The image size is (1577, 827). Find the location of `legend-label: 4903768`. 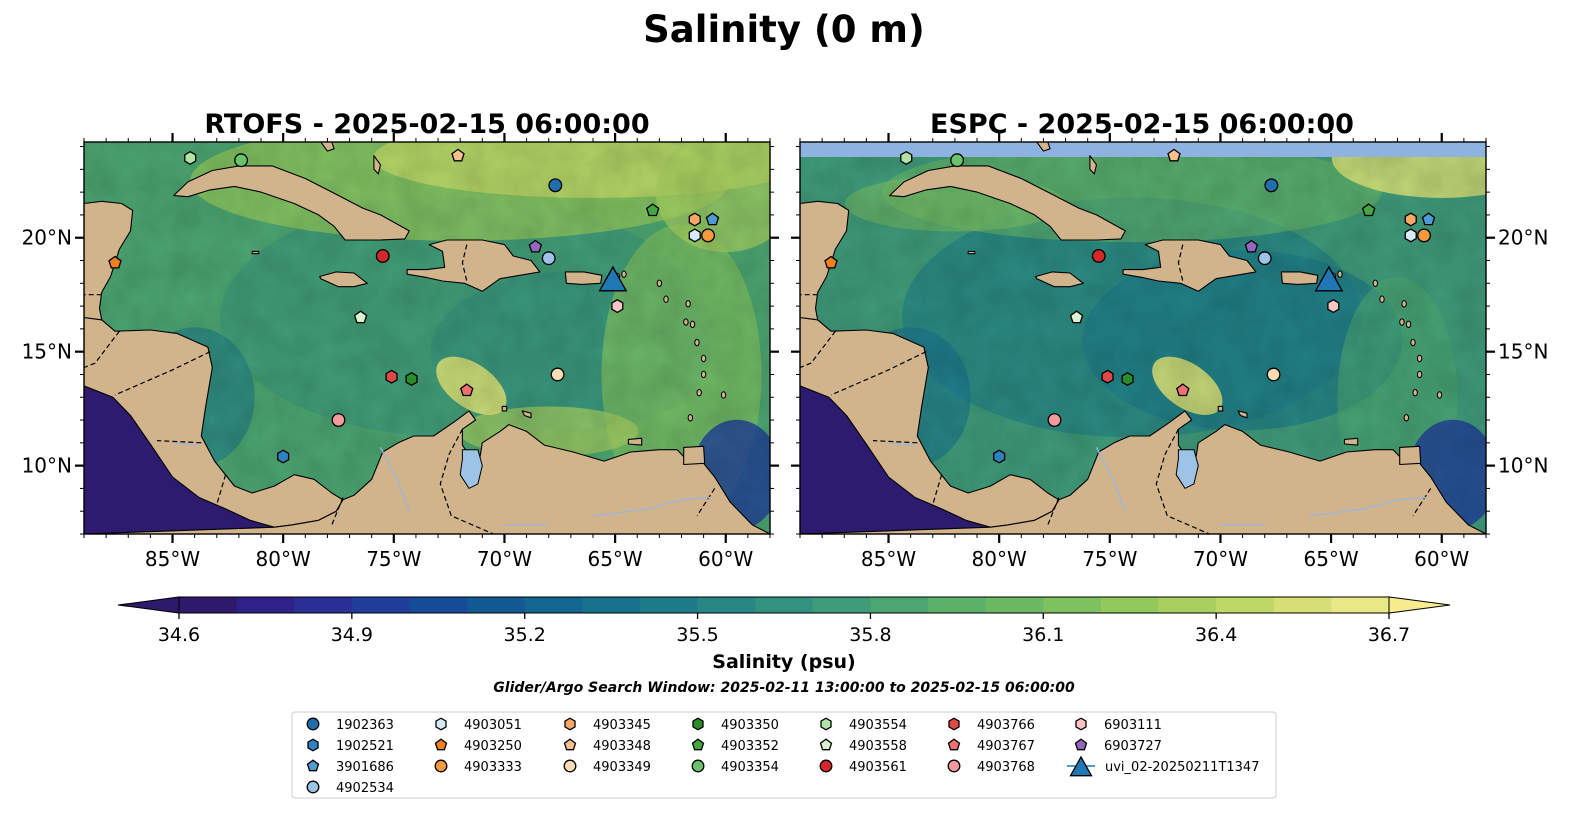

legend-label: 4903768 is located at coordinates (1006, 767).